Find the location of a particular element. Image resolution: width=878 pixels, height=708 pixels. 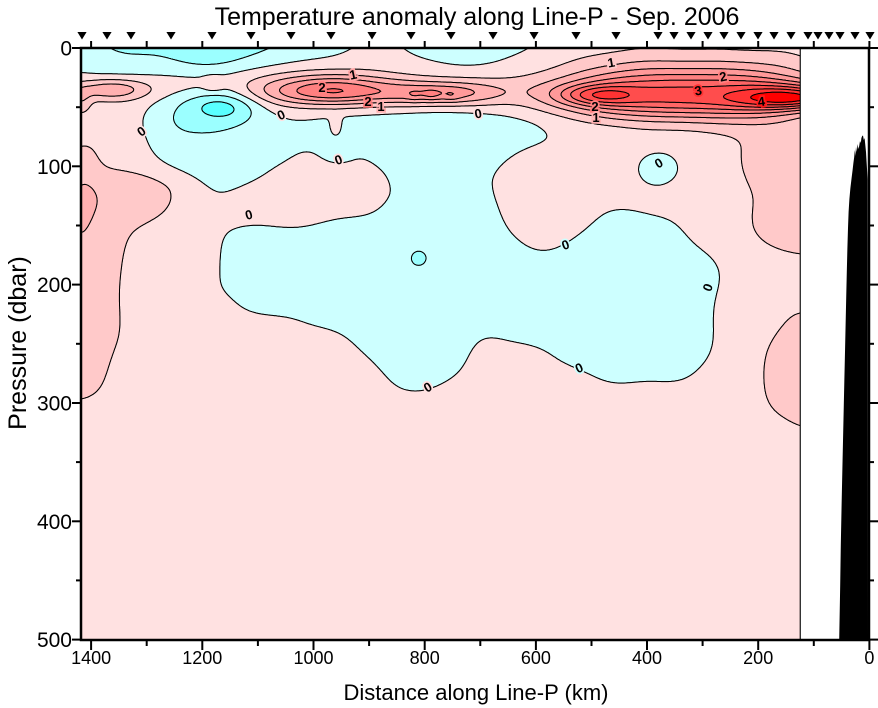

svg-text: 100 is located at coordinates (54, 167).